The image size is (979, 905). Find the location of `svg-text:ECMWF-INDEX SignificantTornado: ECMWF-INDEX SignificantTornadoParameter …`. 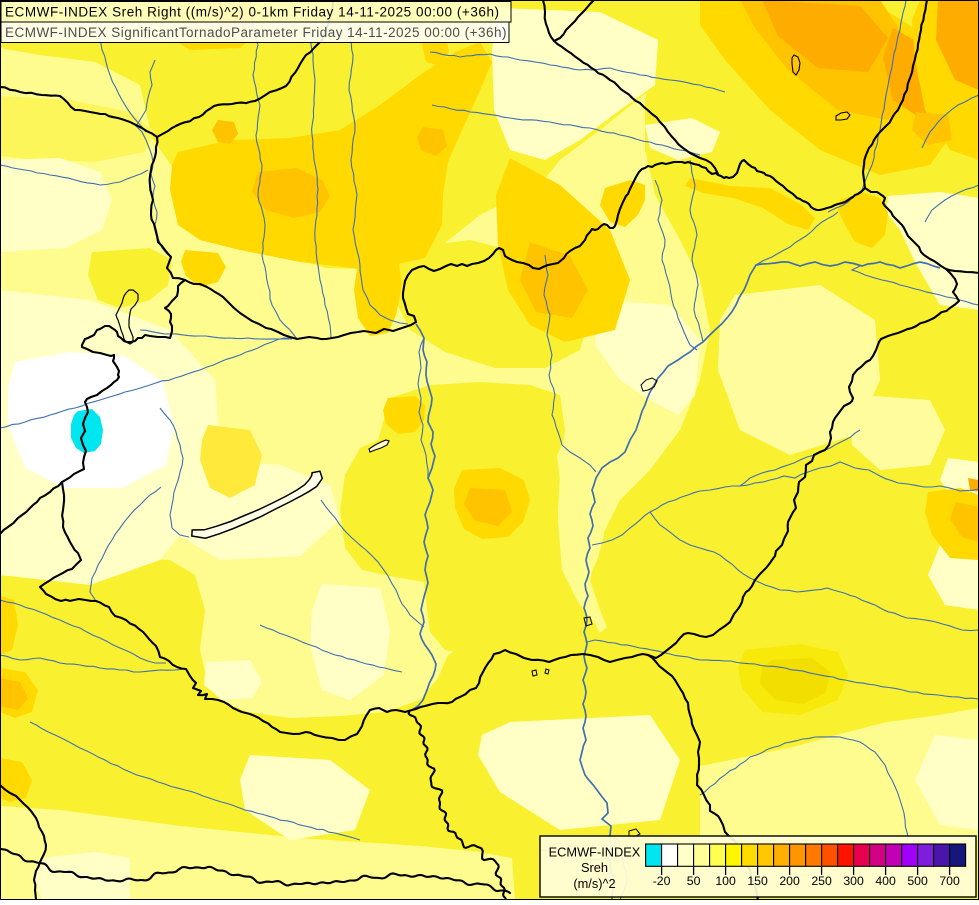

svg-text:ECMWF-INDEX SignificantTornado: ECMWF-INDEX SignificantTornadoParameter … is located at coordinates (256, 32).